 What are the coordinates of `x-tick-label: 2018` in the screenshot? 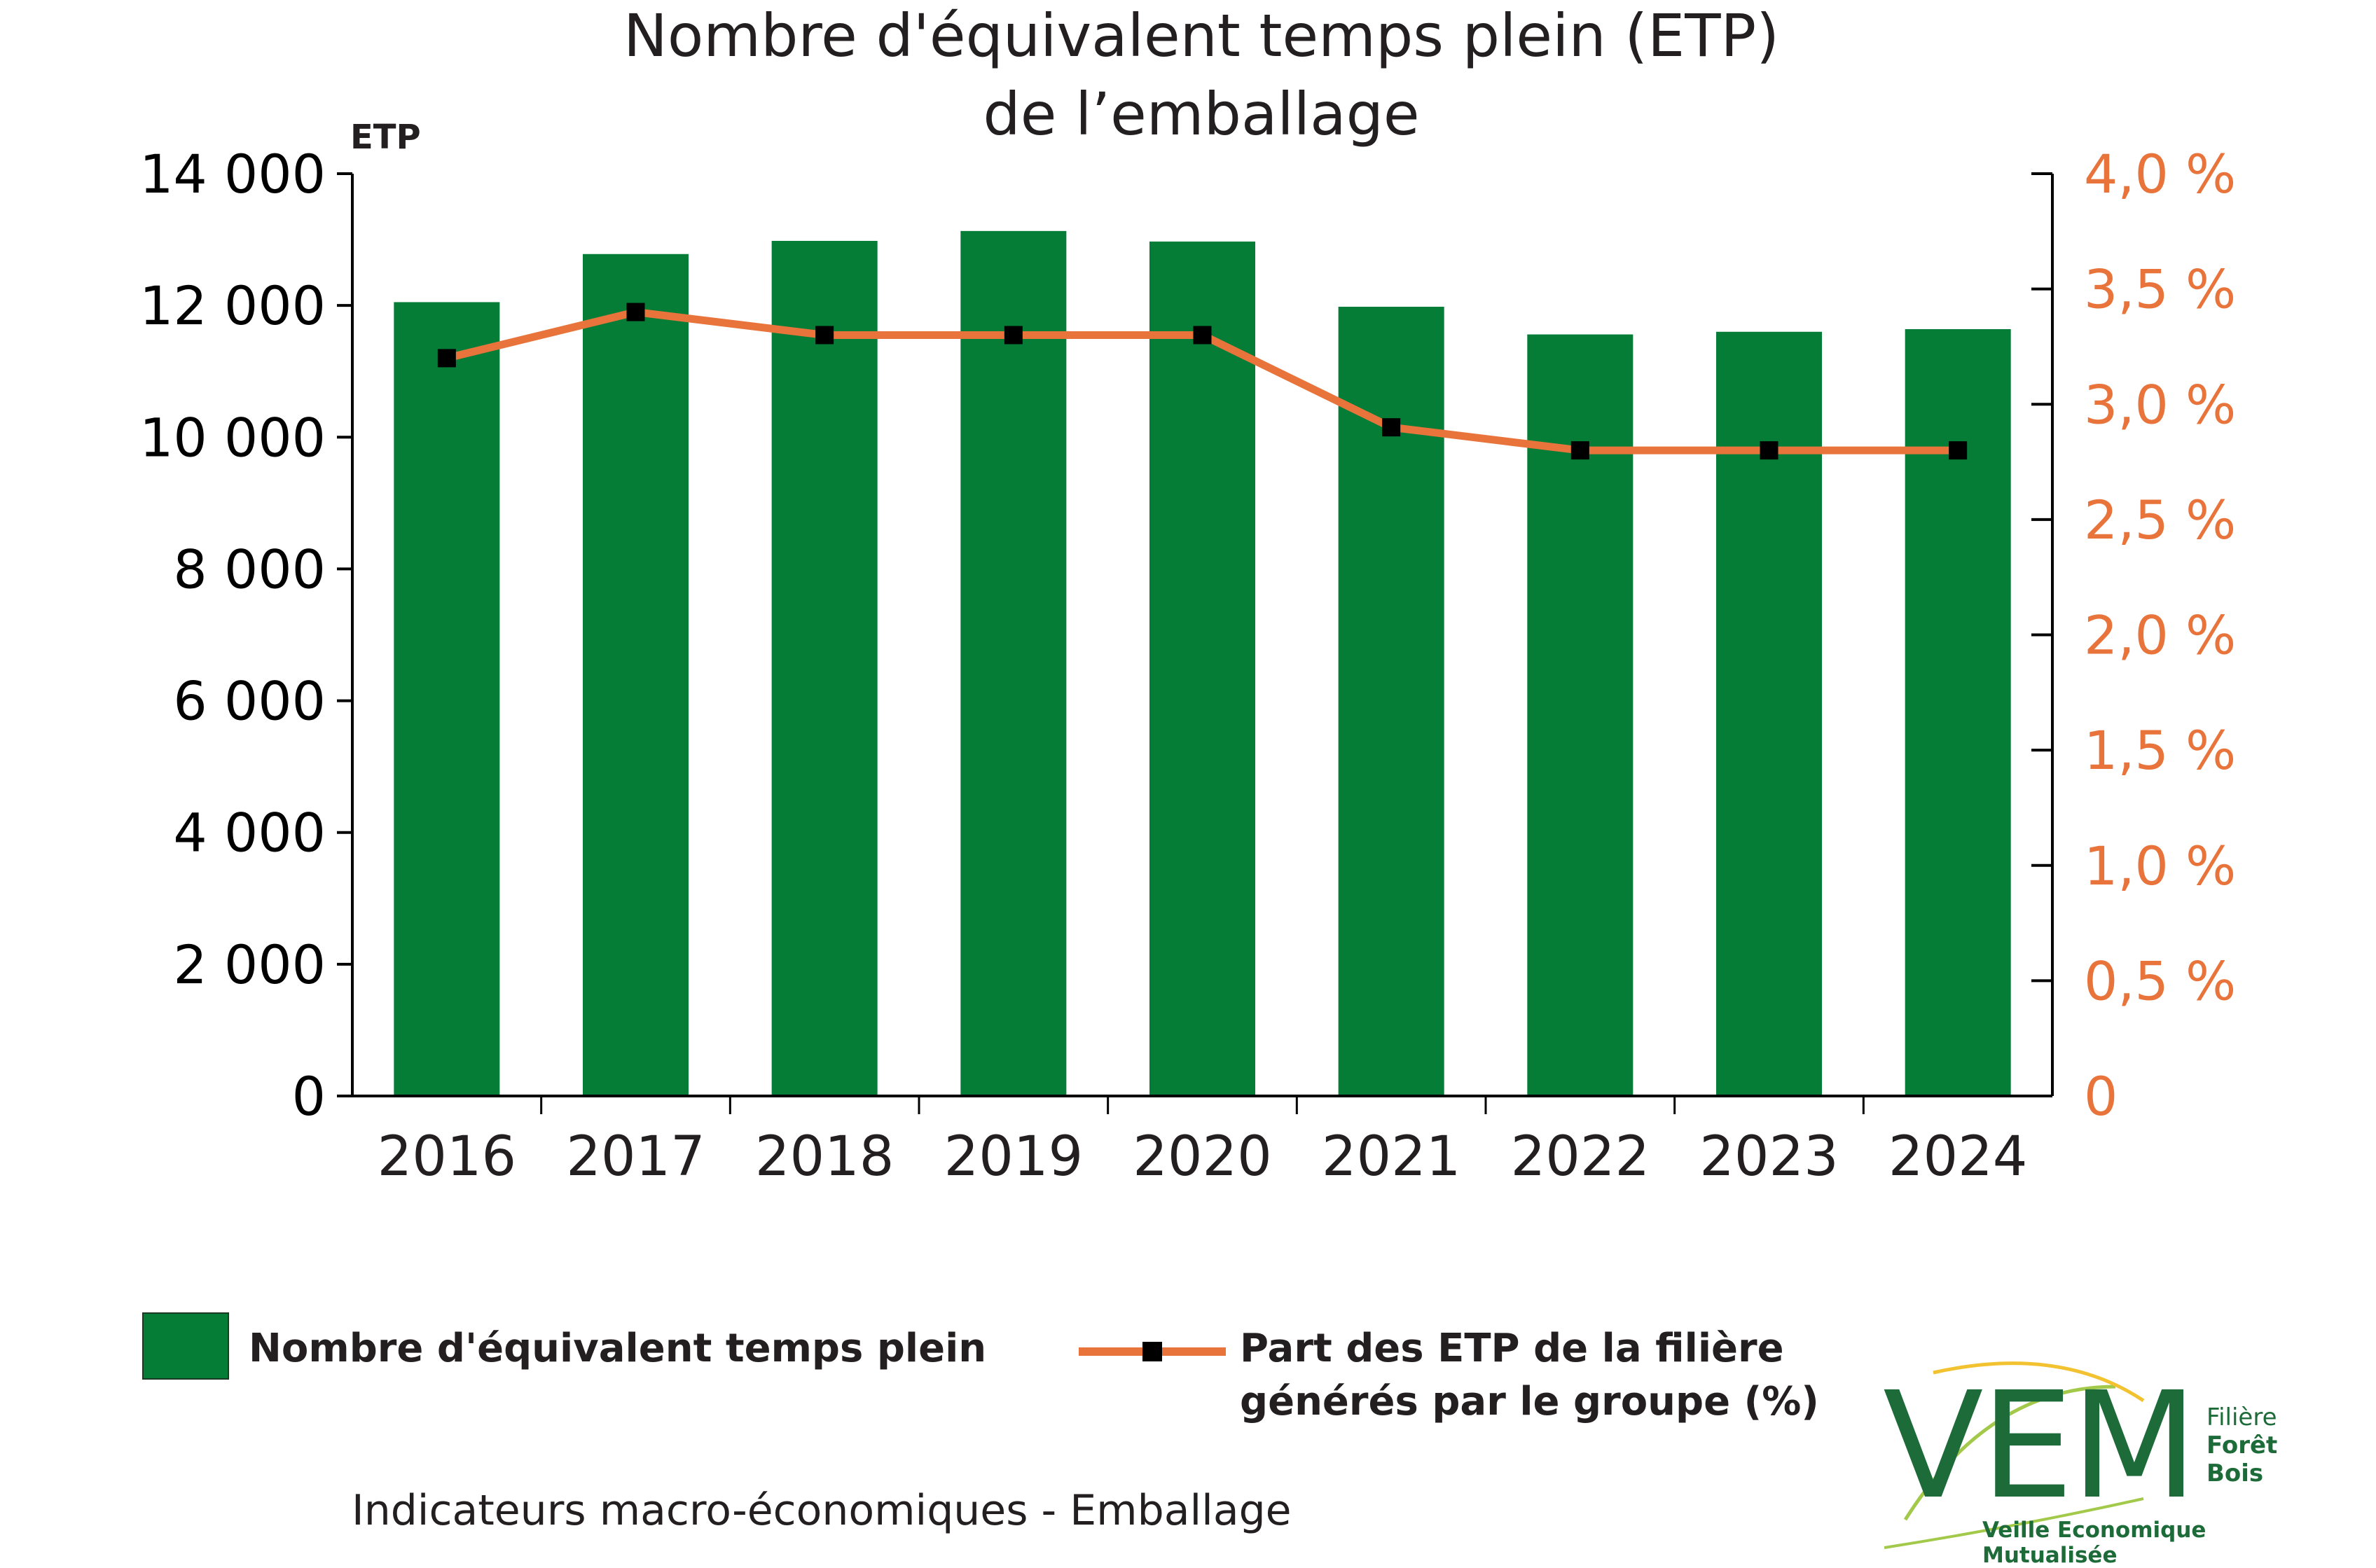 It's located at (825, 1156).